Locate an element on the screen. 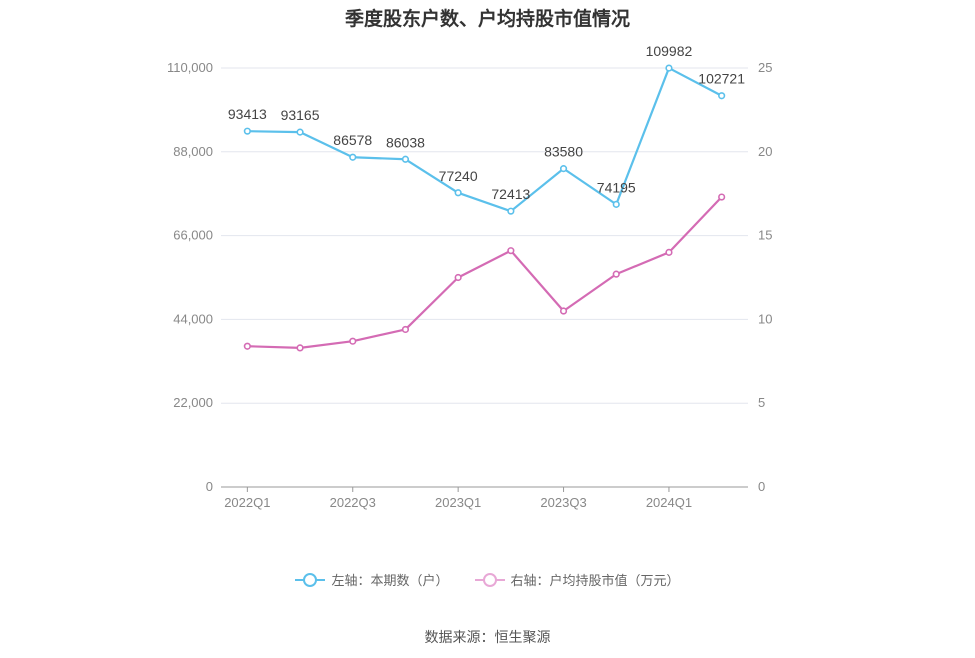 This screenshot has width=975, height=658. data-label: 83580 is located at coordinates (563, 152).